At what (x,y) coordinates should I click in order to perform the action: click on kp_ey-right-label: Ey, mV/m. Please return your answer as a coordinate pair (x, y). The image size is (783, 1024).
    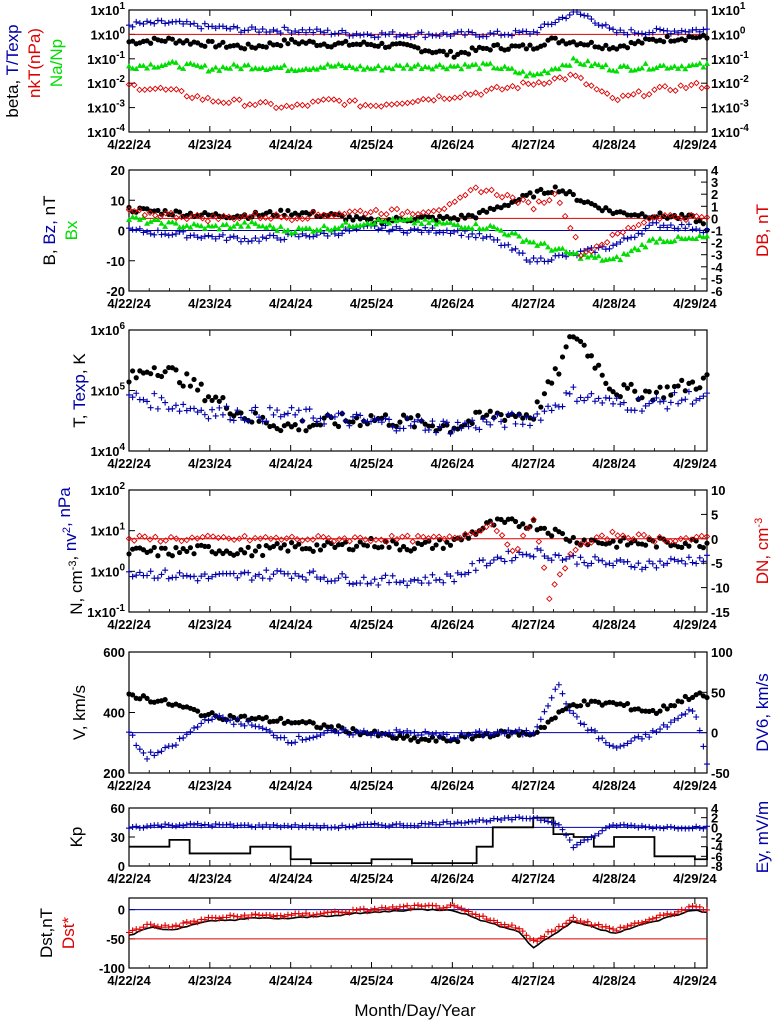
    Looking at the image, I should click on (762, 837).